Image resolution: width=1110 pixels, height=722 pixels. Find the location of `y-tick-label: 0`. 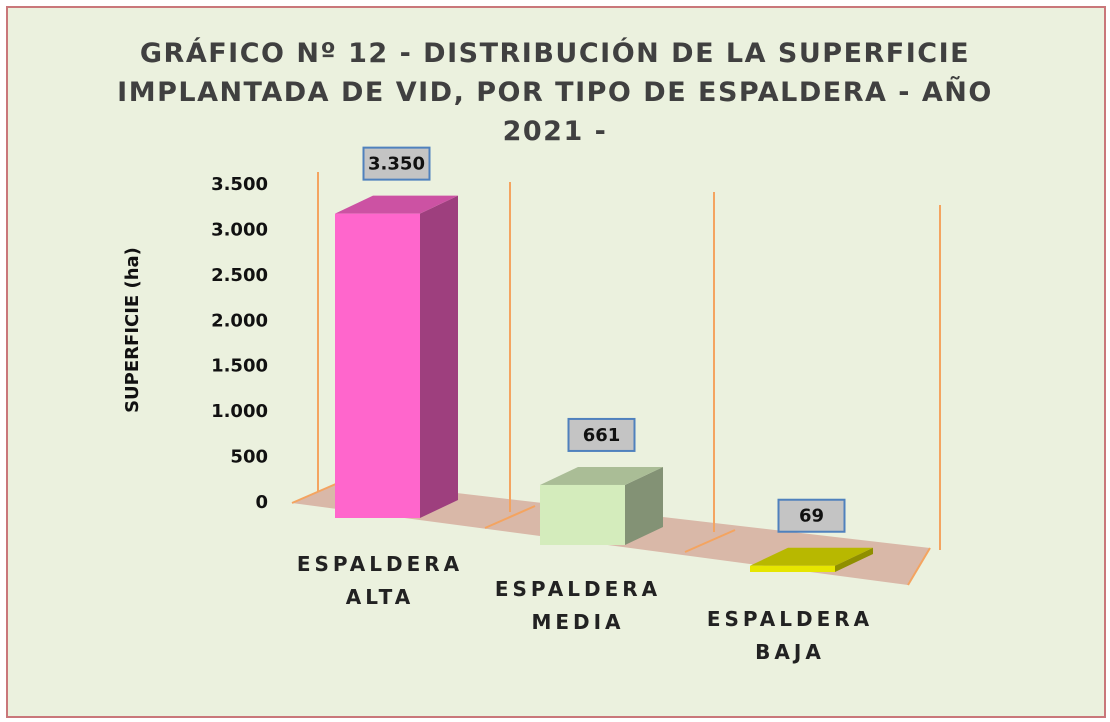

y-tick-label: 0 is located at coordinates (261, 502).